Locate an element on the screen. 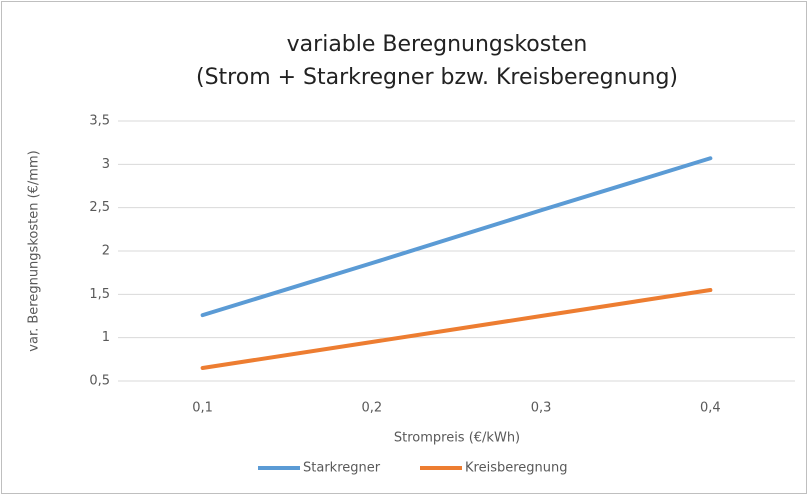  x-tick-label: 0,4 is located at coordinates (710, 408).